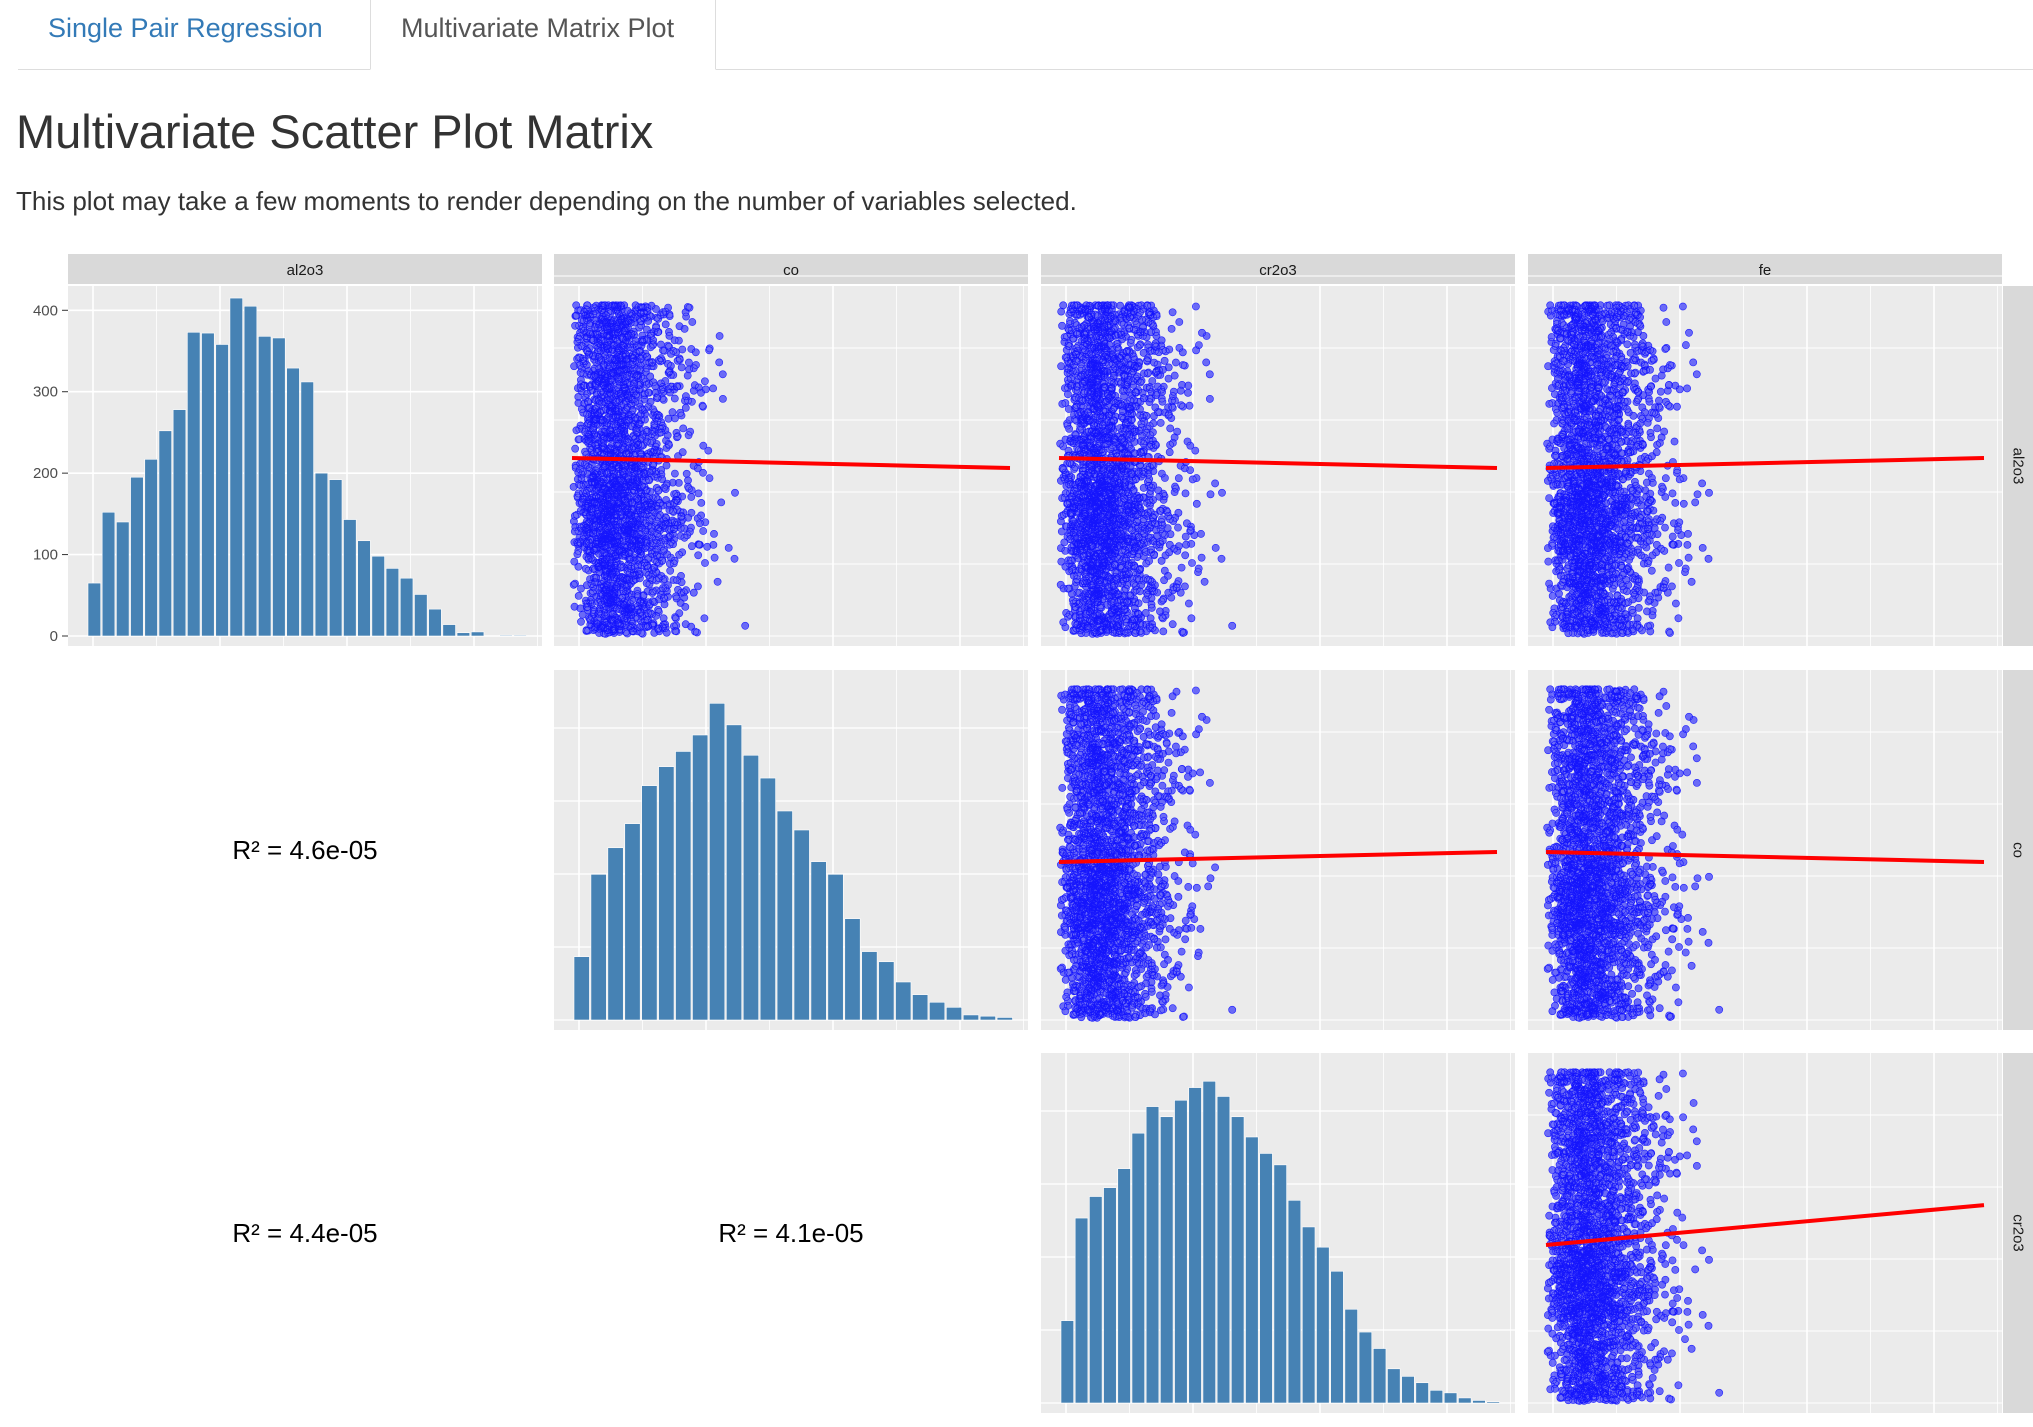 Image resolution: width=2033 pixels, height=1427 pixels. I want to click on y-tick-label: 100, so click(45, 555).